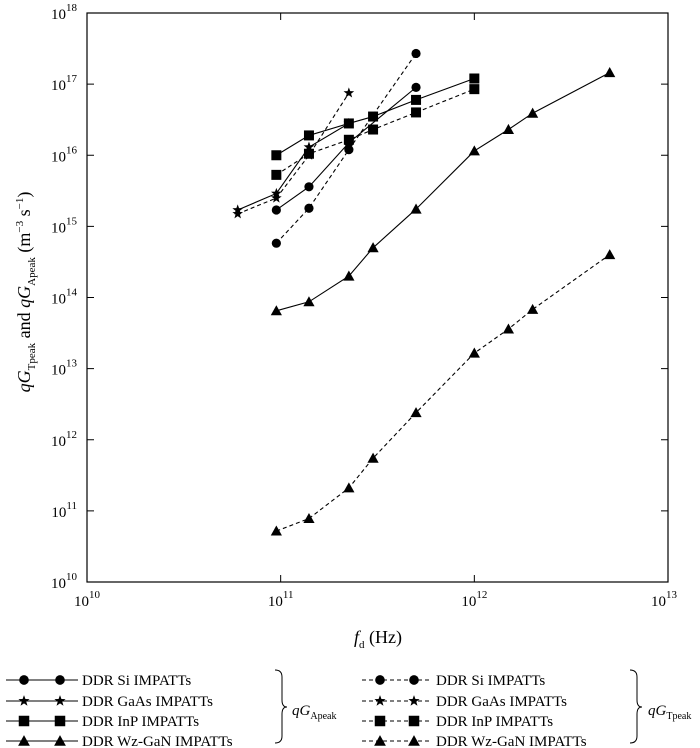 The height and width of the screenshot is (748, 700). What do you see at coordinates (64, 439) in the screenshot?
I see `y-tick-label: 1012` at bounding box center [64, 439].